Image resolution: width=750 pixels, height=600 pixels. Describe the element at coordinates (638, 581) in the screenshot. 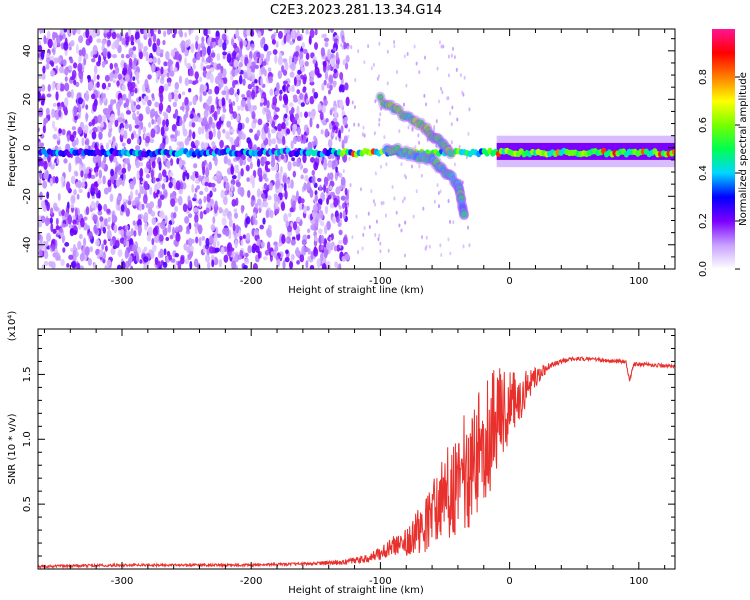

I see `x-tick-label: 100` at that location.